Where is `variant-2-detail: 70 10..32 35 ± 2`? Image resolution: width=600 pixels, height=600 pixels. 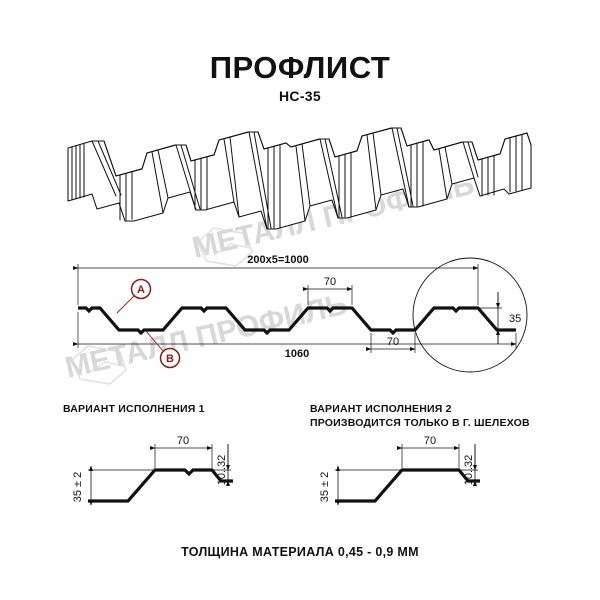
variant-2-detail: 70 10..32 35 ± 2 is located at coordinates (399, 470).